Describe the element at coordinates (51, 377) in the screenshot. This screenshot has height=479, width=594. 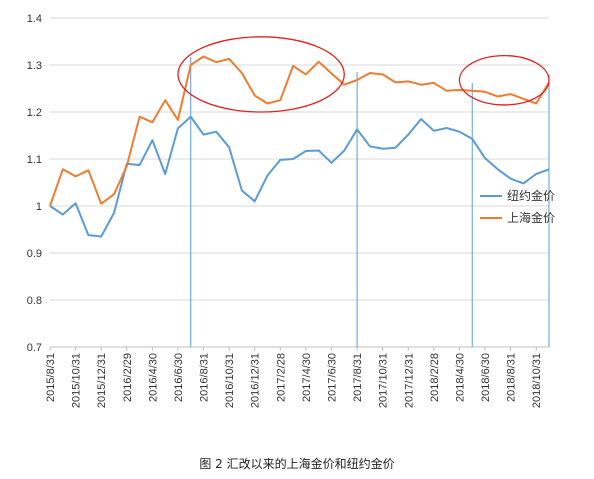
I see `x-tick-label: 2015/8/31` at that location.